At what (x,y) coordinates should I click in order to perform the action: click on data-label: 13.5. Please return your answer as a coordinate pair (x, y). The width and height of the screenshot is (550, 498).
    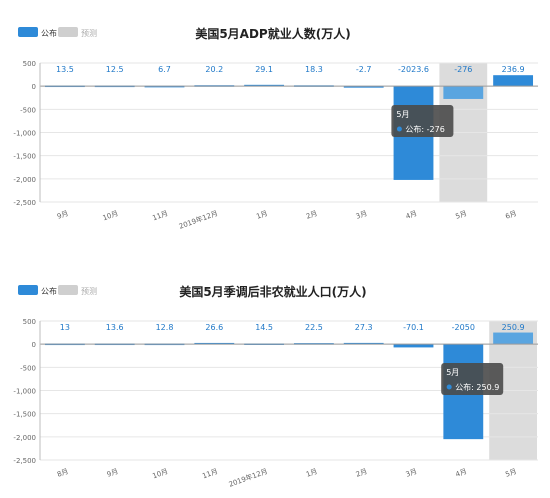
    Looking at the image, I should click on (65, 69).